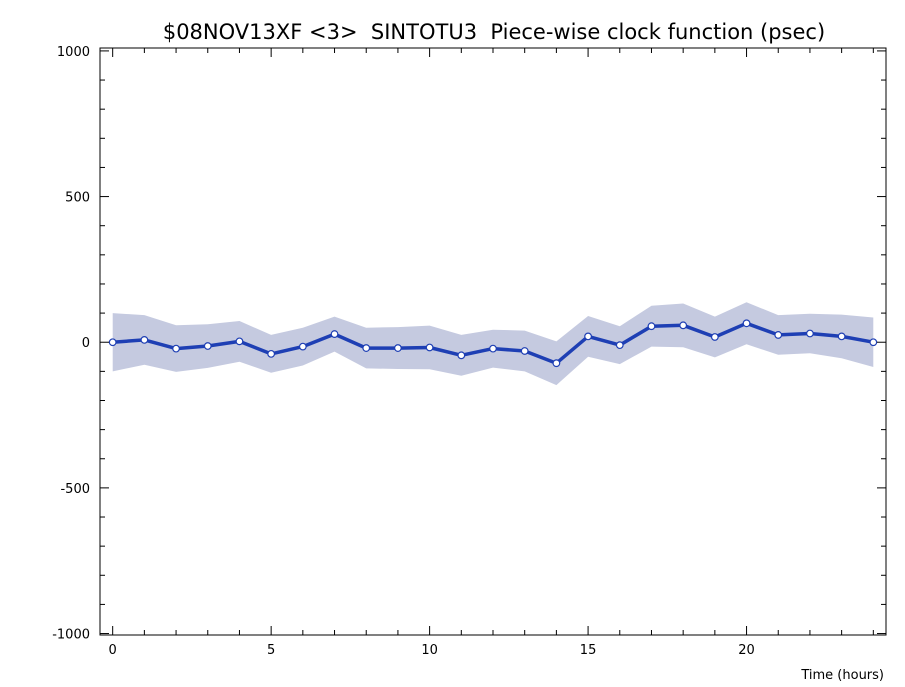 This screenshot has height=687, width=905. Describe the element at coordinates (113, 650) in the screenshot. I see `x-tick-label: 0` at that location.